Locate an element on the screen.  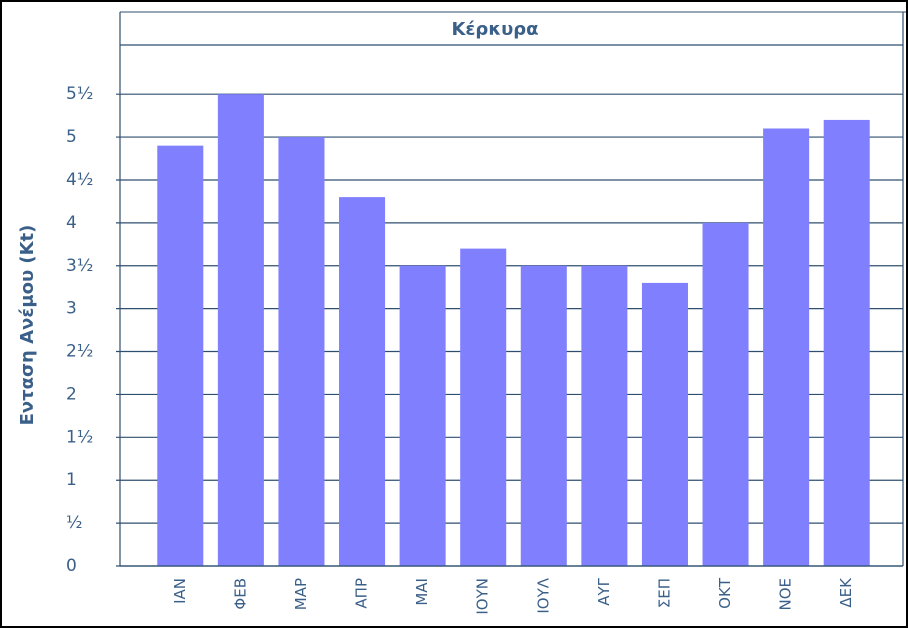
x-tick-label: ΔΕΚ is located at coordinates (846, 592).